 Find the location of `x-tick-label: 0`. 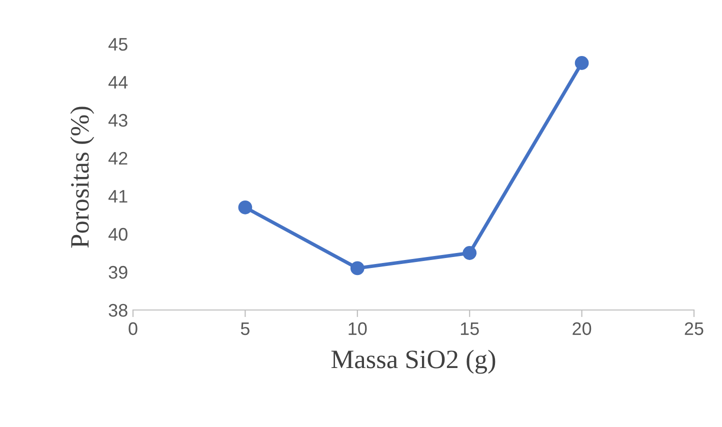

x-tick-label: 0 is located at coordinates (133, 329).